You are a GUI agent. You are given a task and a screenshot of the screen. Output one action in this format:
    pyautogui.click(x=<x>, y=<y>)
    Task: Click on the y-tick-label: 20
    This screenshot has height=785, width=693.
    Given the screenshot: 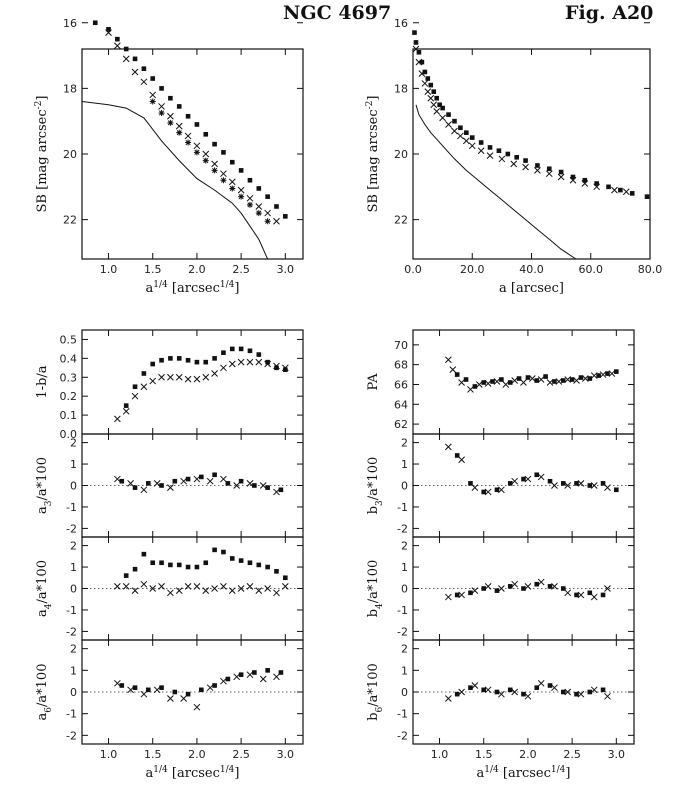 What is the action you would take?
    pyautogui.click(x=70, y=154)
    